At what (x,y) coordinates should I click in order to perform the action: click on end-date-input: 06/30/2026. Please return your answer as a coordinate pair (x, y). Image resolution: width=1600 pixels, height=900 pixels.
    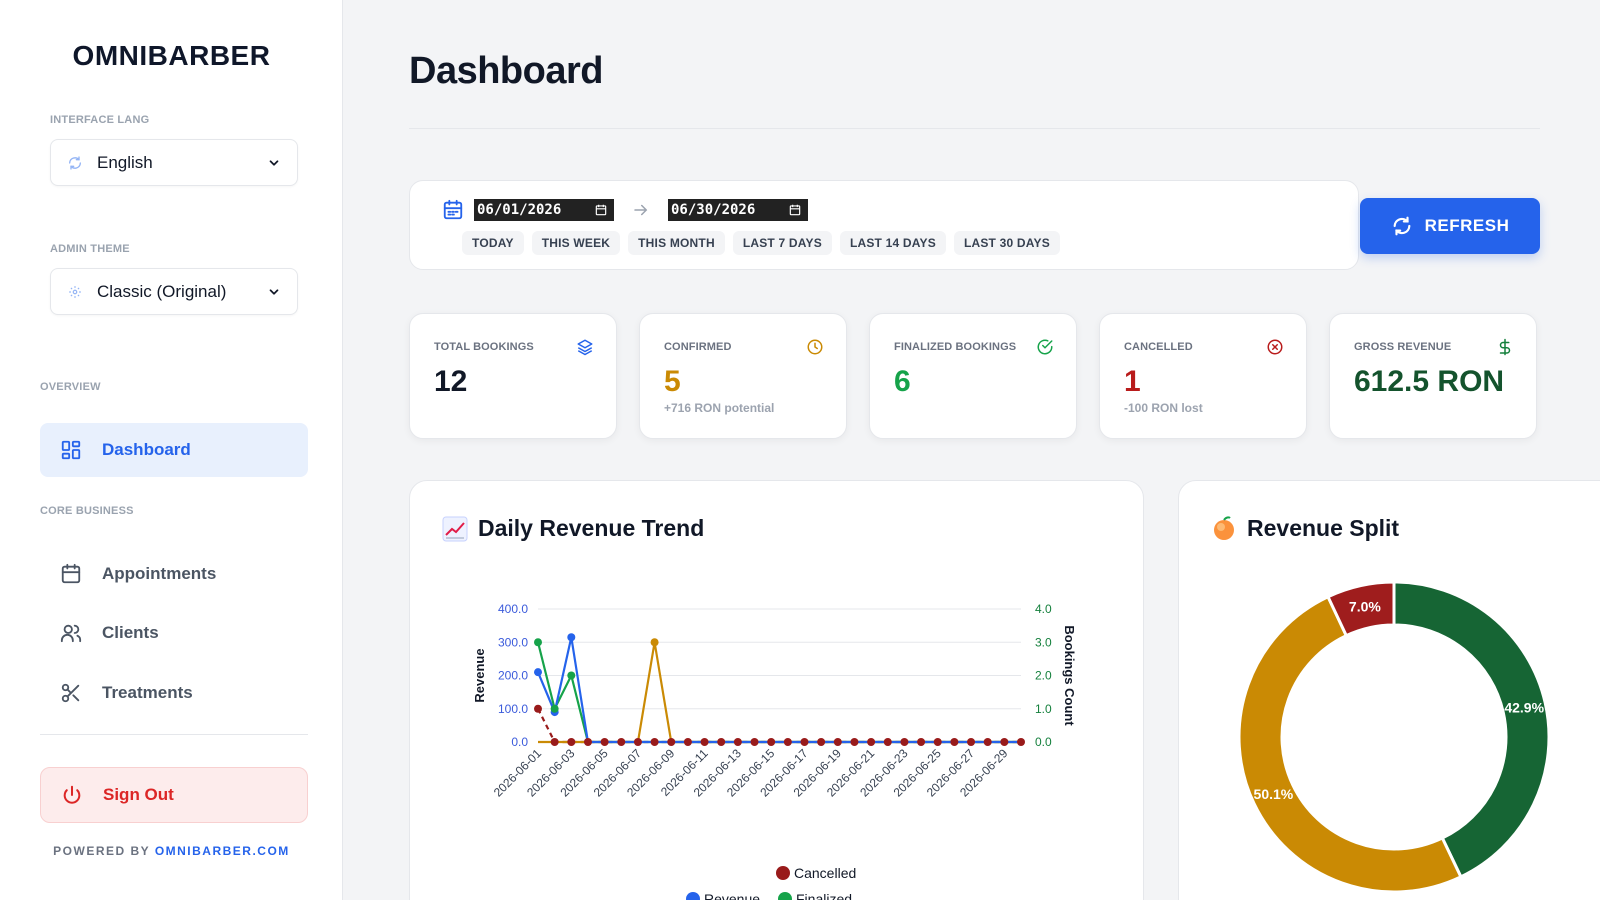
    Looking at the image, I should click on (738, 210).